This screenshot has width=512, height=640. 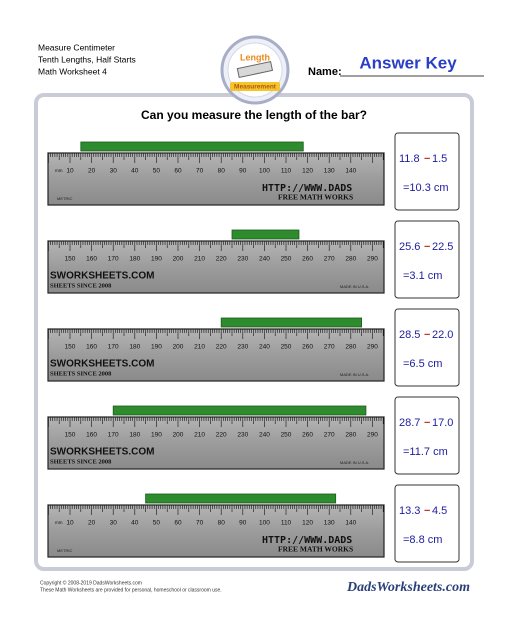 I want to click on answer-start: 22.5, so click(x=442, y=247).